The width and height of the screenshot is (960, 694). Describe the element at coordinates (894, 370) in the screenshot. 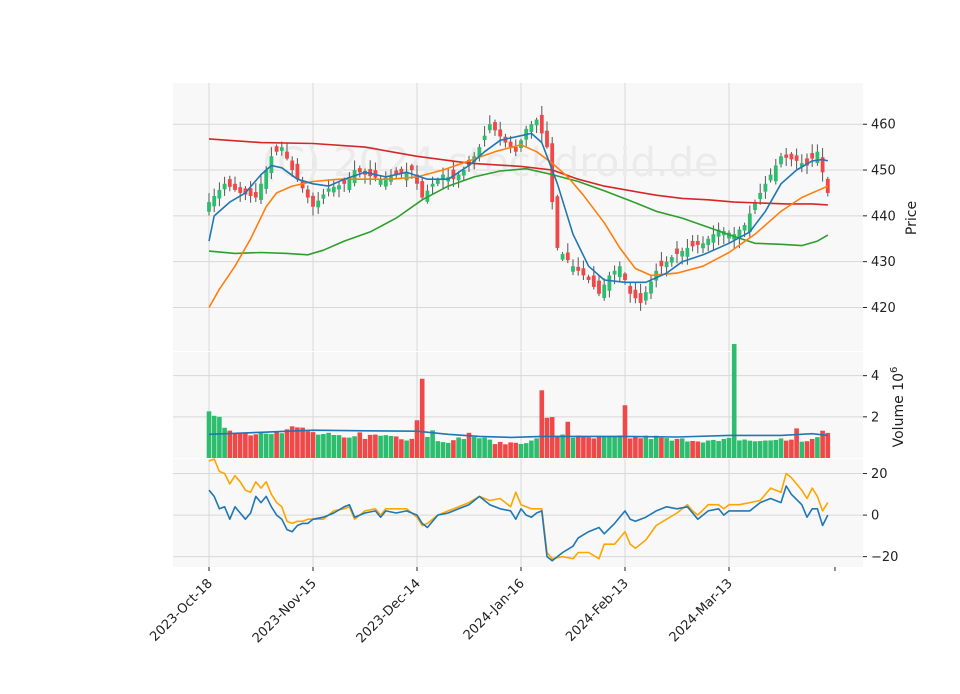

I see `volume-scale-exponent: 6` at that location.